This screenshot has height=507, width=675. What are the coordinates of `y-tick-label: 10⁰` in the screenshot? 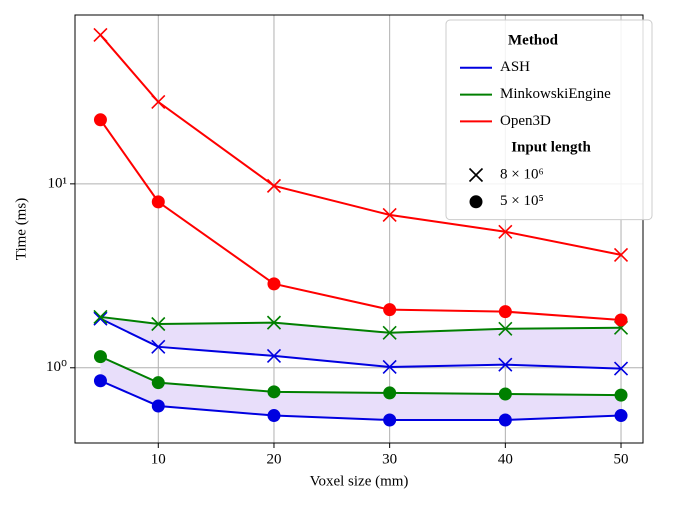 It's located at (56, 367).